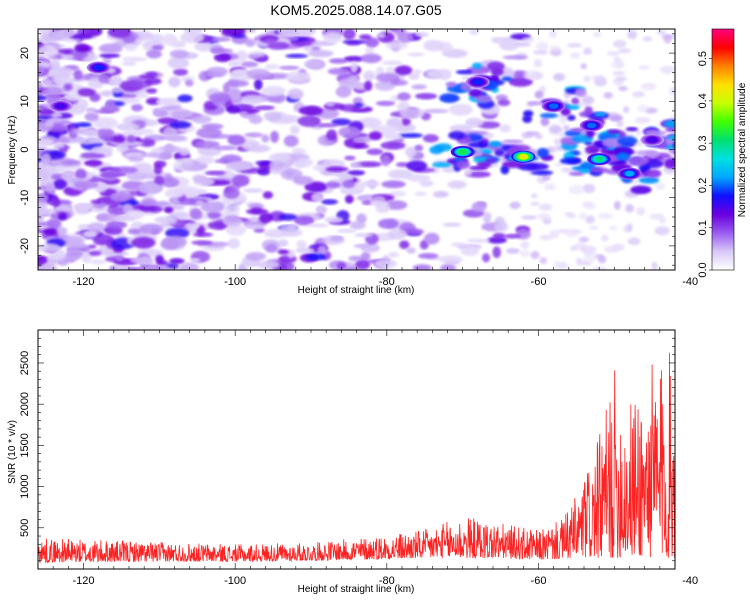 The width and height of the screenshot is (750, 600). I want to click on heatmap-x-tick-label: -80, so click(387, 282).